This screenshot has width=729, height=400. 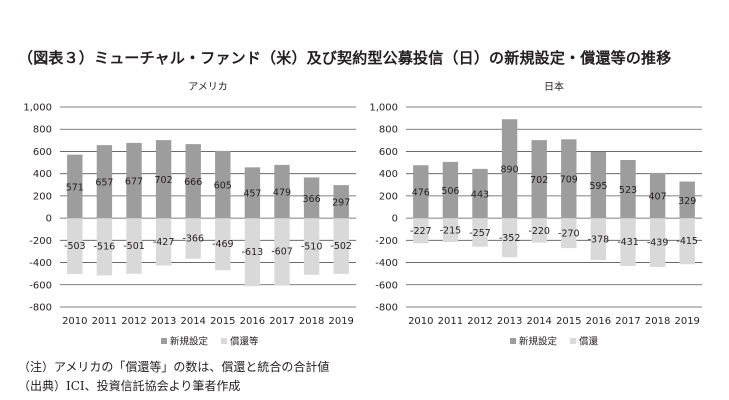 What do you see at coordinates (421, 231) in the screenshot?
I see `data-label: -227` at bounding box center [421, 231].